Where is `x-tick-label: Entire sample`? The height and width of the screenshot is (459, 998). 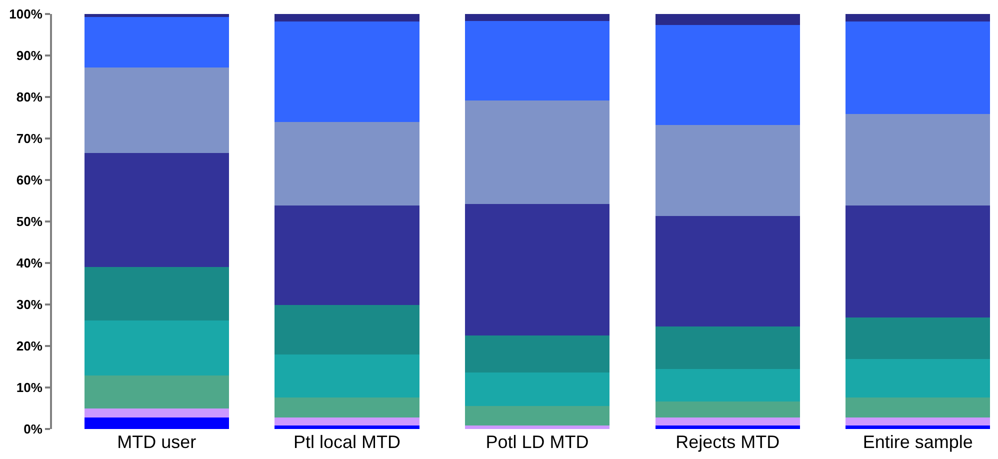 x-tick-label: Entire sample is located at coordinates (917, 442).